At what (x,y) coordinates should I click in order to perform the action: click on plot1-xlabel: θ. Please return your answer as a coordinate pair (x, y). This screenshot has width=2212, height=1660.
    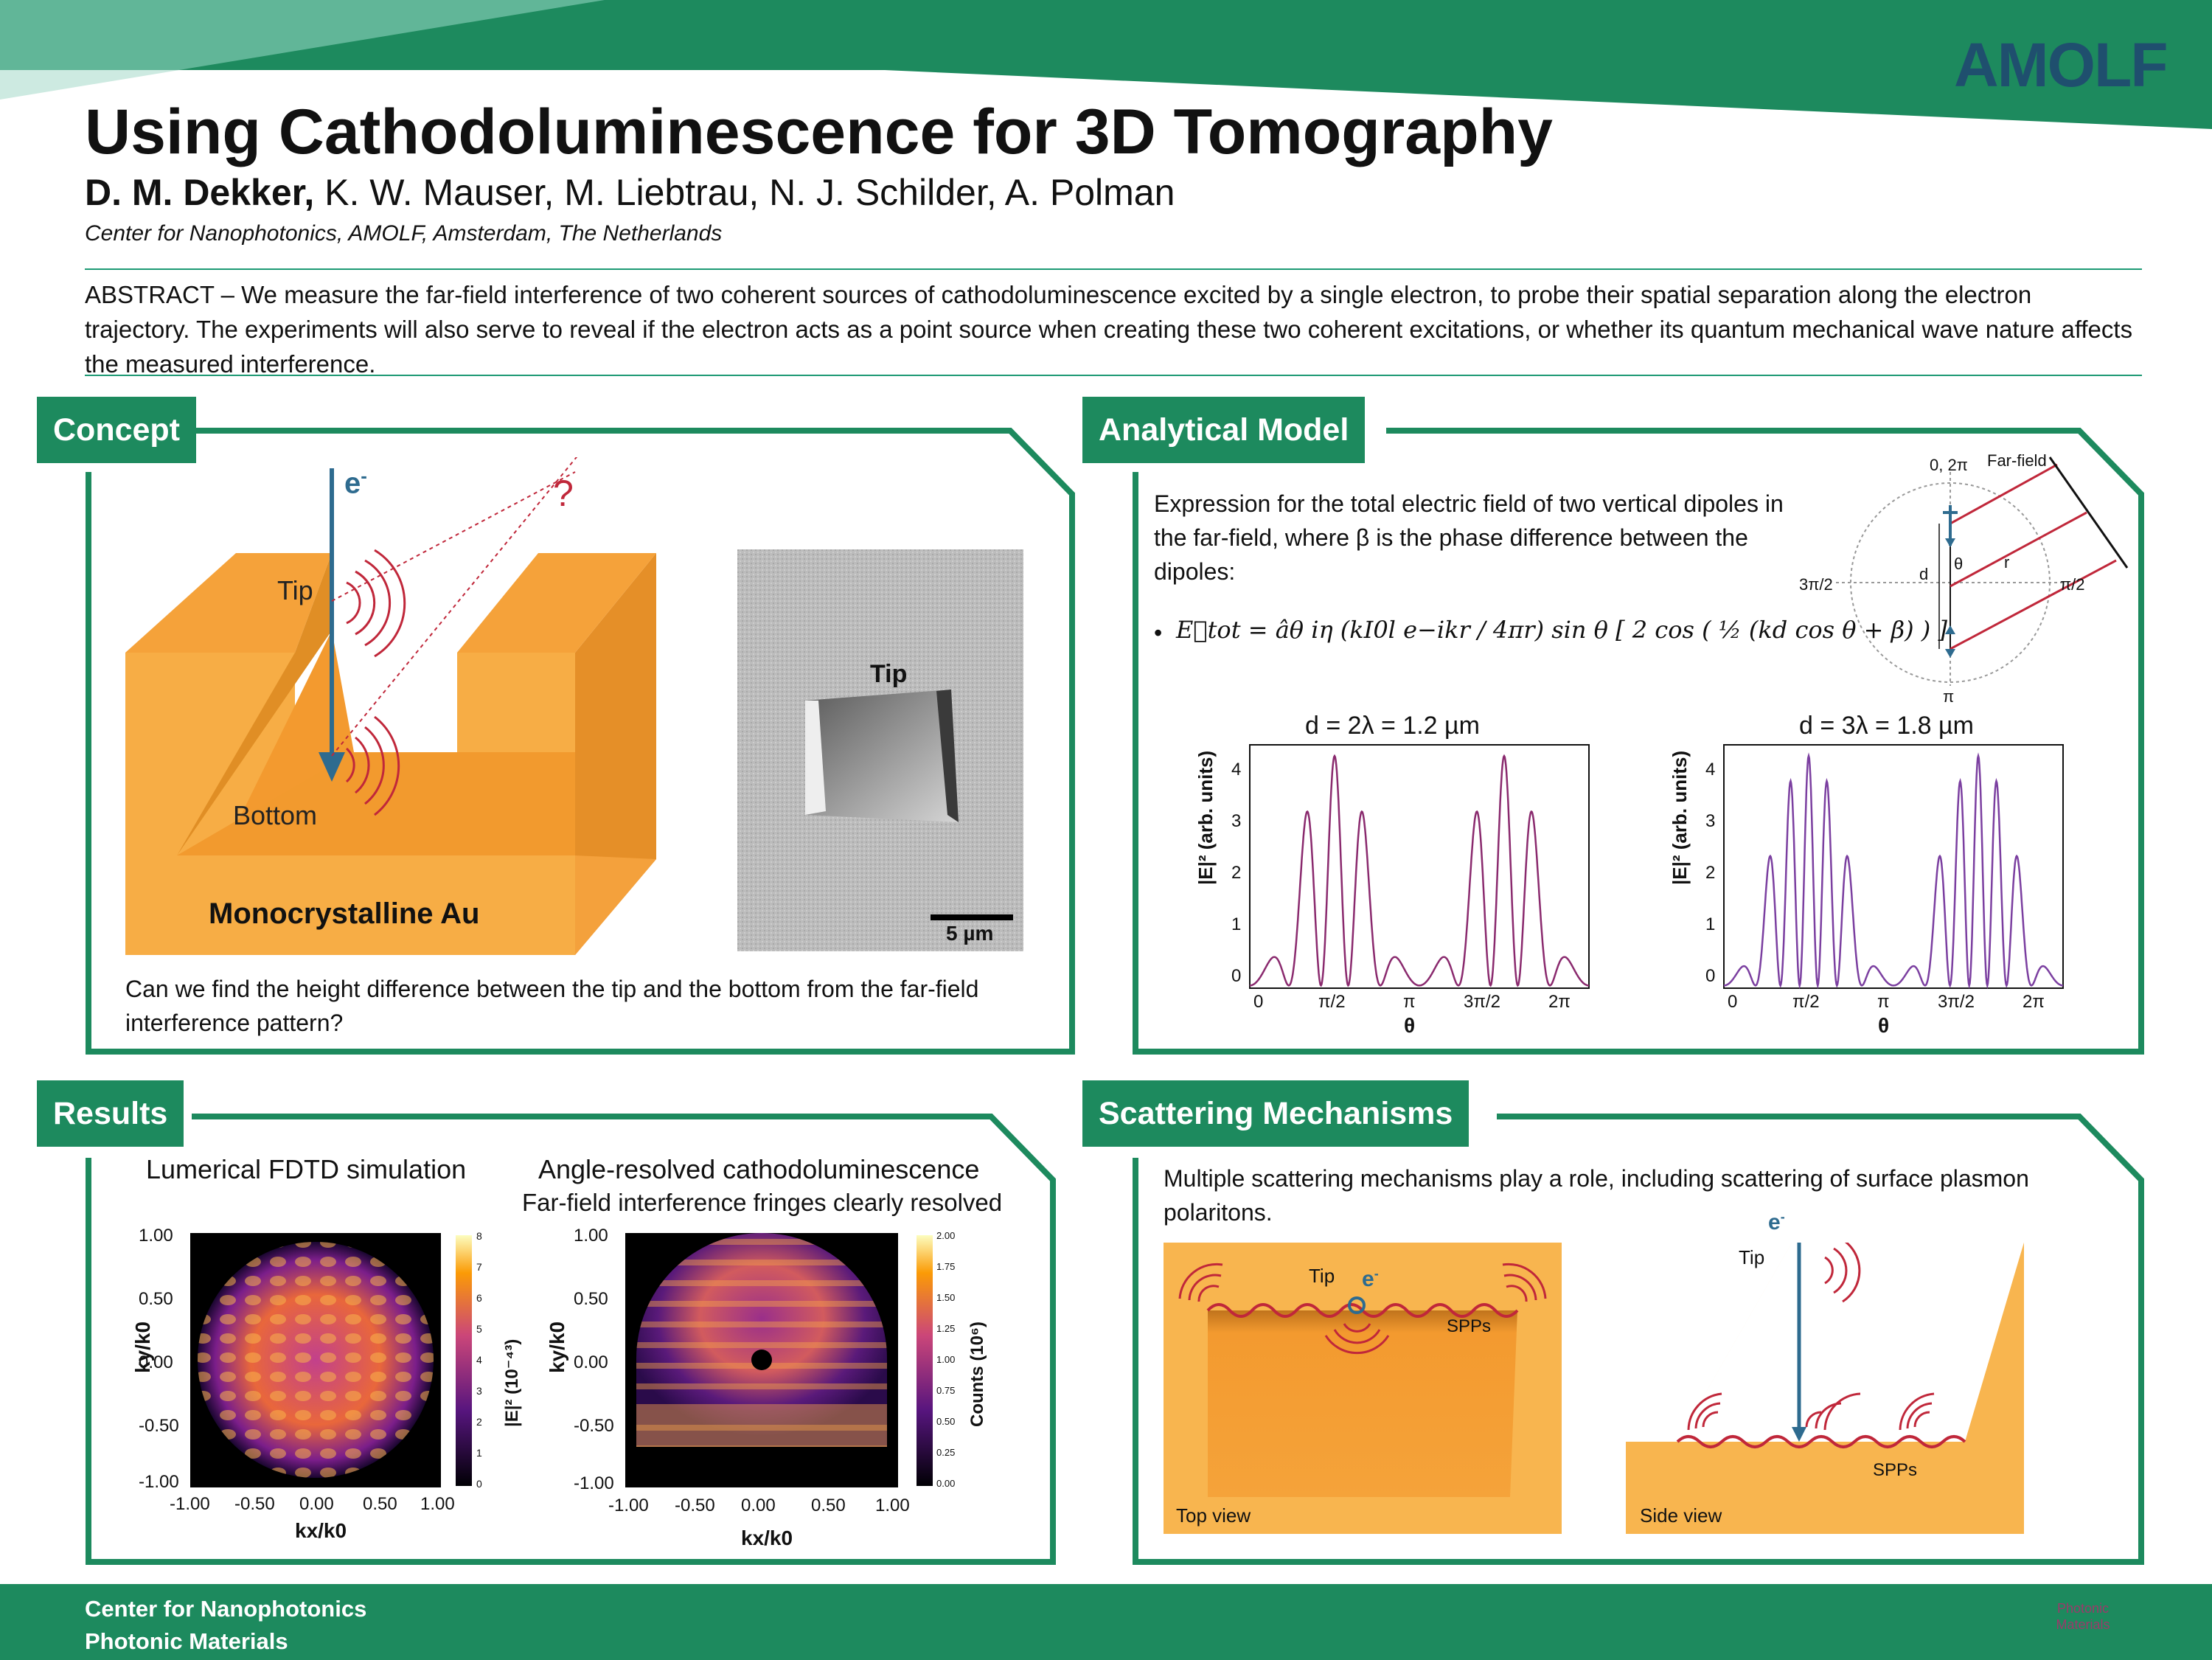
    Looking at the image, I should click on (1410, 1025).